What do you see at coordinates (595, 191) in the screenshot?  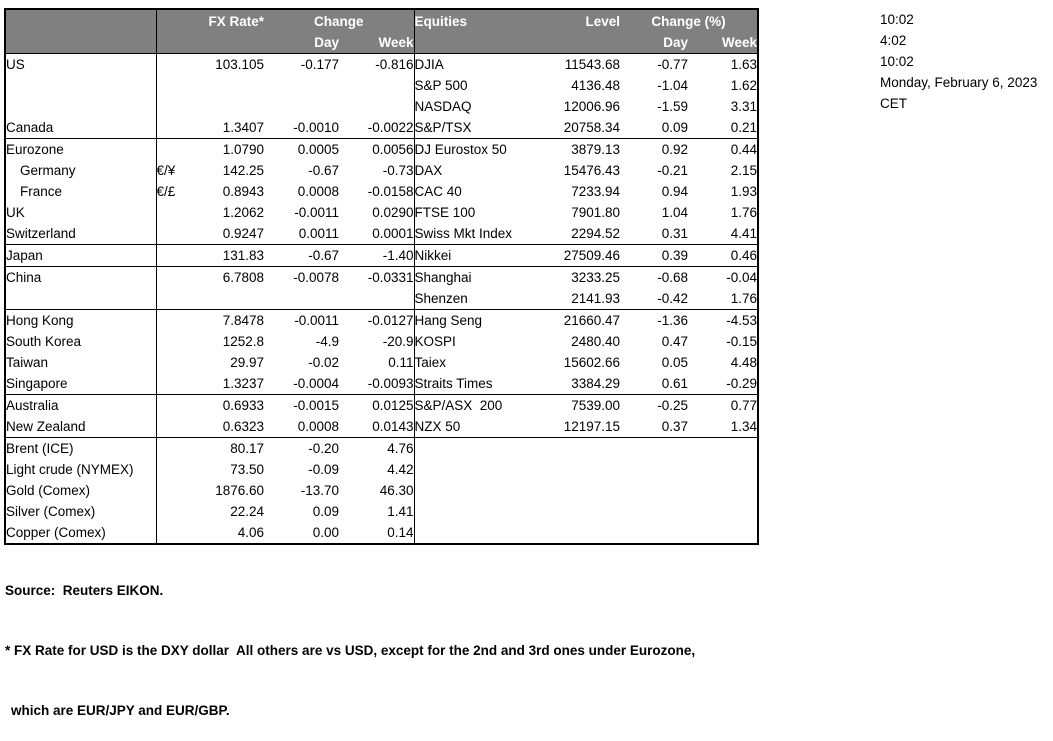 I see `eq-level-cell: 7233.94` at bounding box center [595, 191].